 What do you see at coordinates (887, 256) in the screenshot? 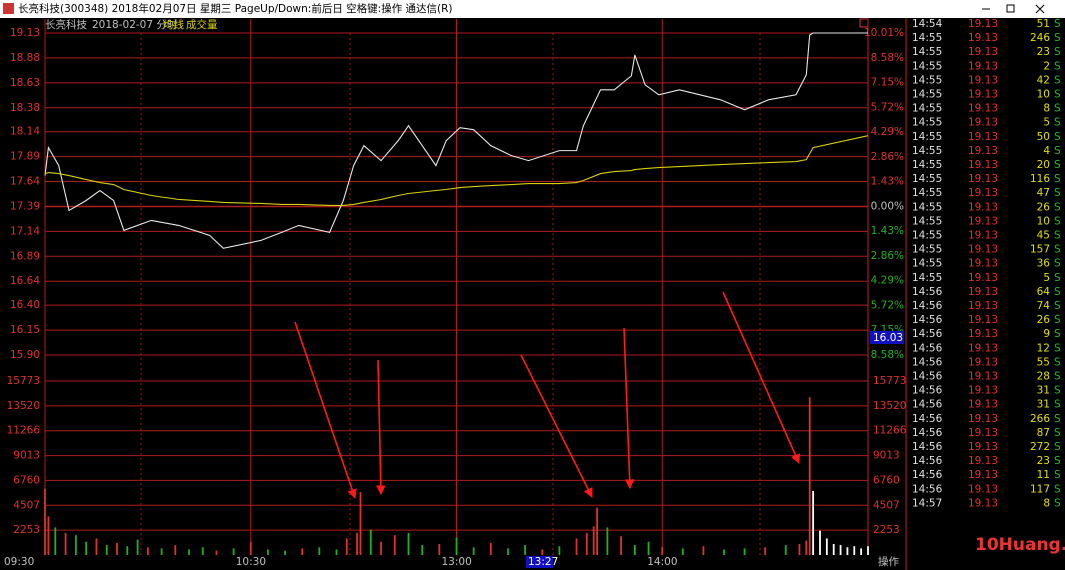
I see `y2-tick-label: 2.86%` at bounding box center [887, 256].